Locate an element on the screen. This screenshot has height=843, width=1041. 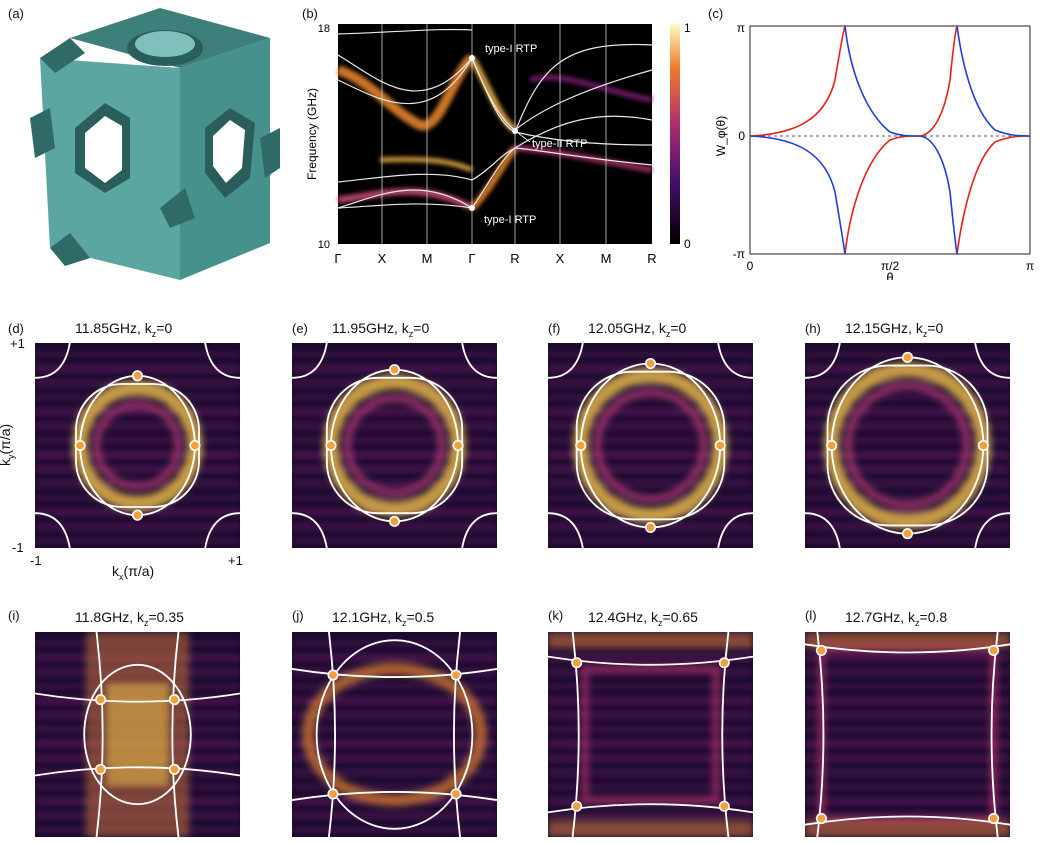
map-panel-label: (f) is located at coordinates (554, 328).